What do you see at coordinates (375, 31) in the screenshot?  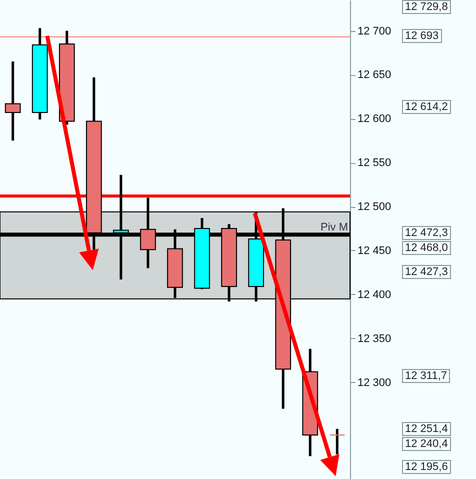 I see `y-tick-label: 12 700` at bounding box center [375, 31].